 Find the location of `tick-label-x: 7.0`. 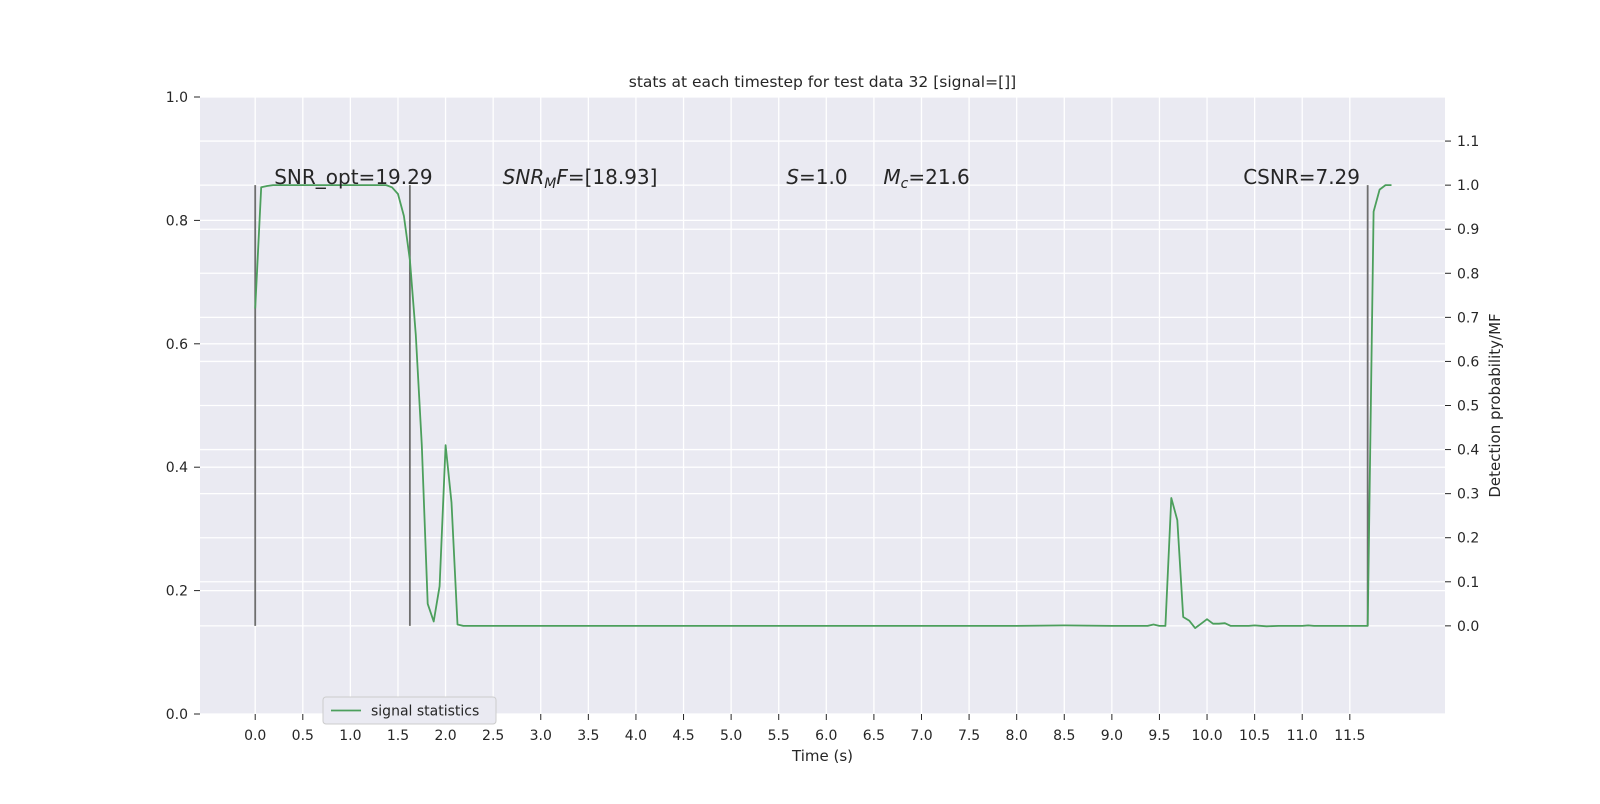

tick-label-x: 7.0 is located at coordinates (921, 736).